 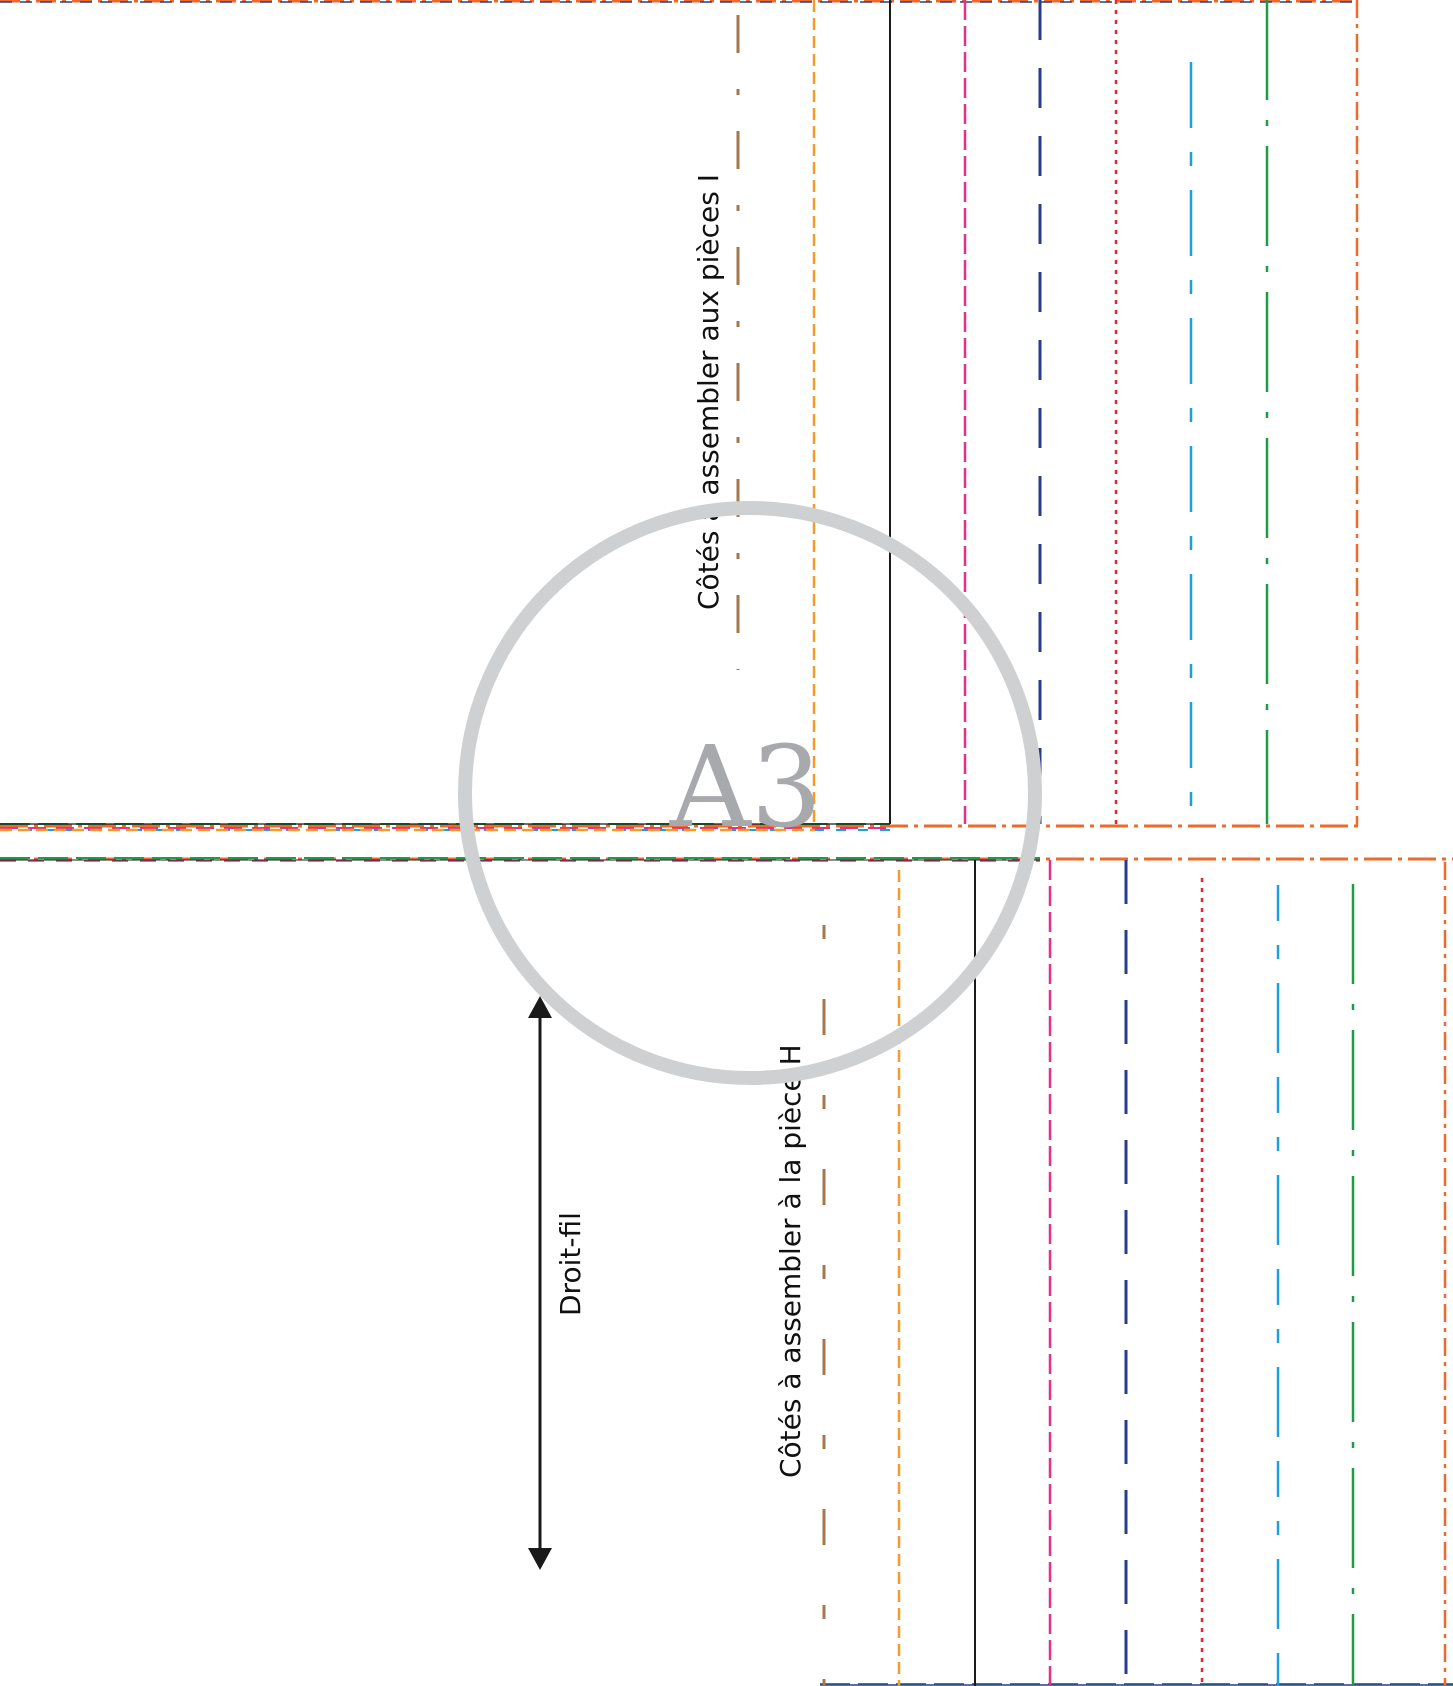 I want to click on grainline-arrowhead-top, so click(x=540, y=1007).